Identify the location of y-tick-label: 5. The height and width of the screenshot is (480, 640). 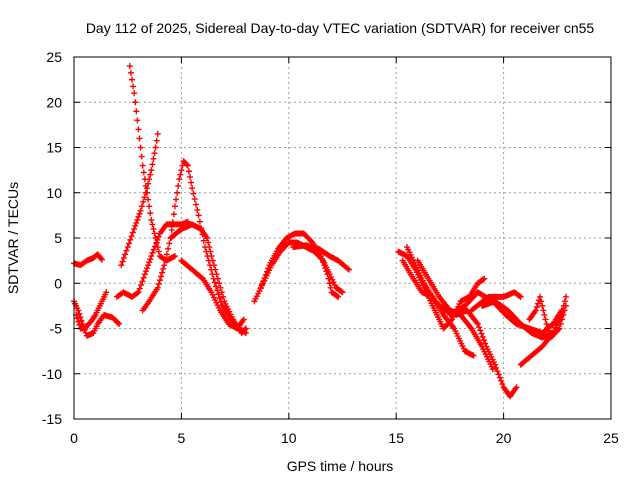
(58, 238).